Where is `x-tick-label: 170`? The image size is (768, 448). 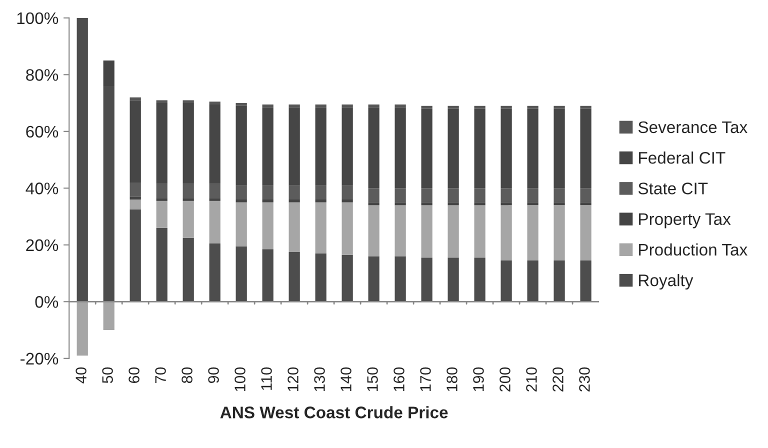
x-tick-label: 170 is located at coordinates (425, 379).